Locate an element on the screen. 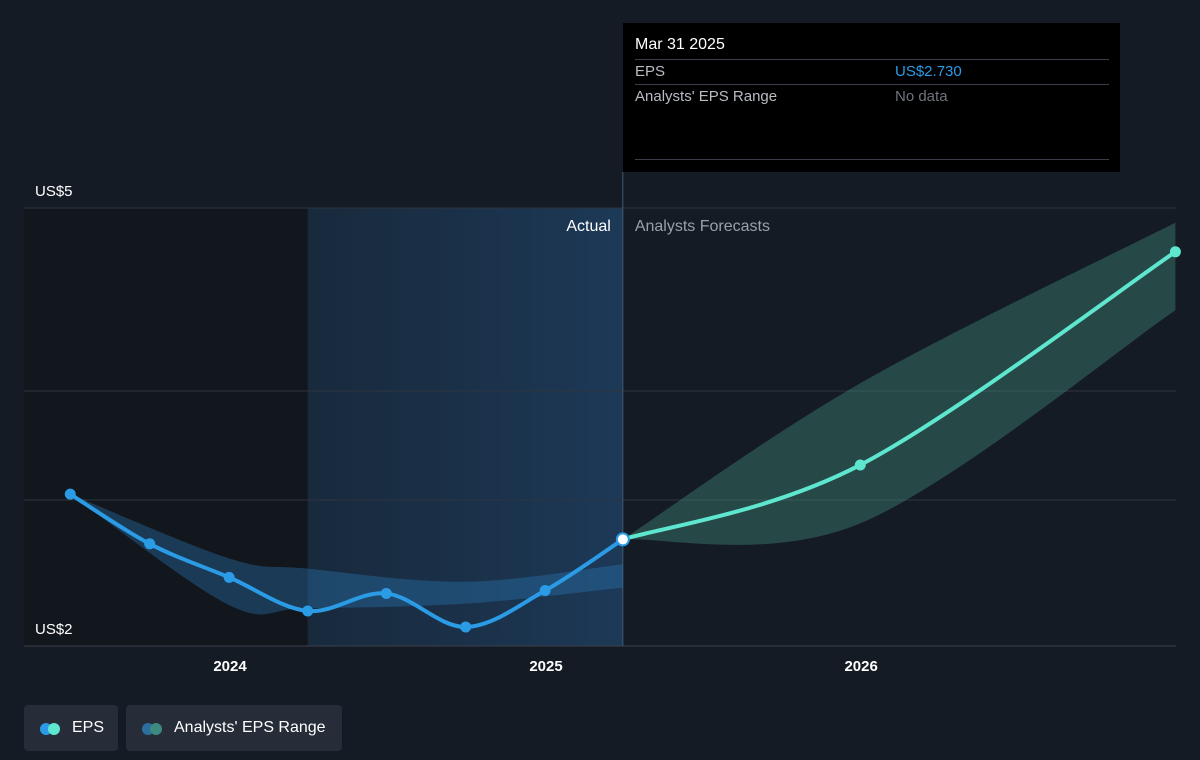  legend-range-toggle: Analysts' EPS Range is located at coordinates (234, 728).